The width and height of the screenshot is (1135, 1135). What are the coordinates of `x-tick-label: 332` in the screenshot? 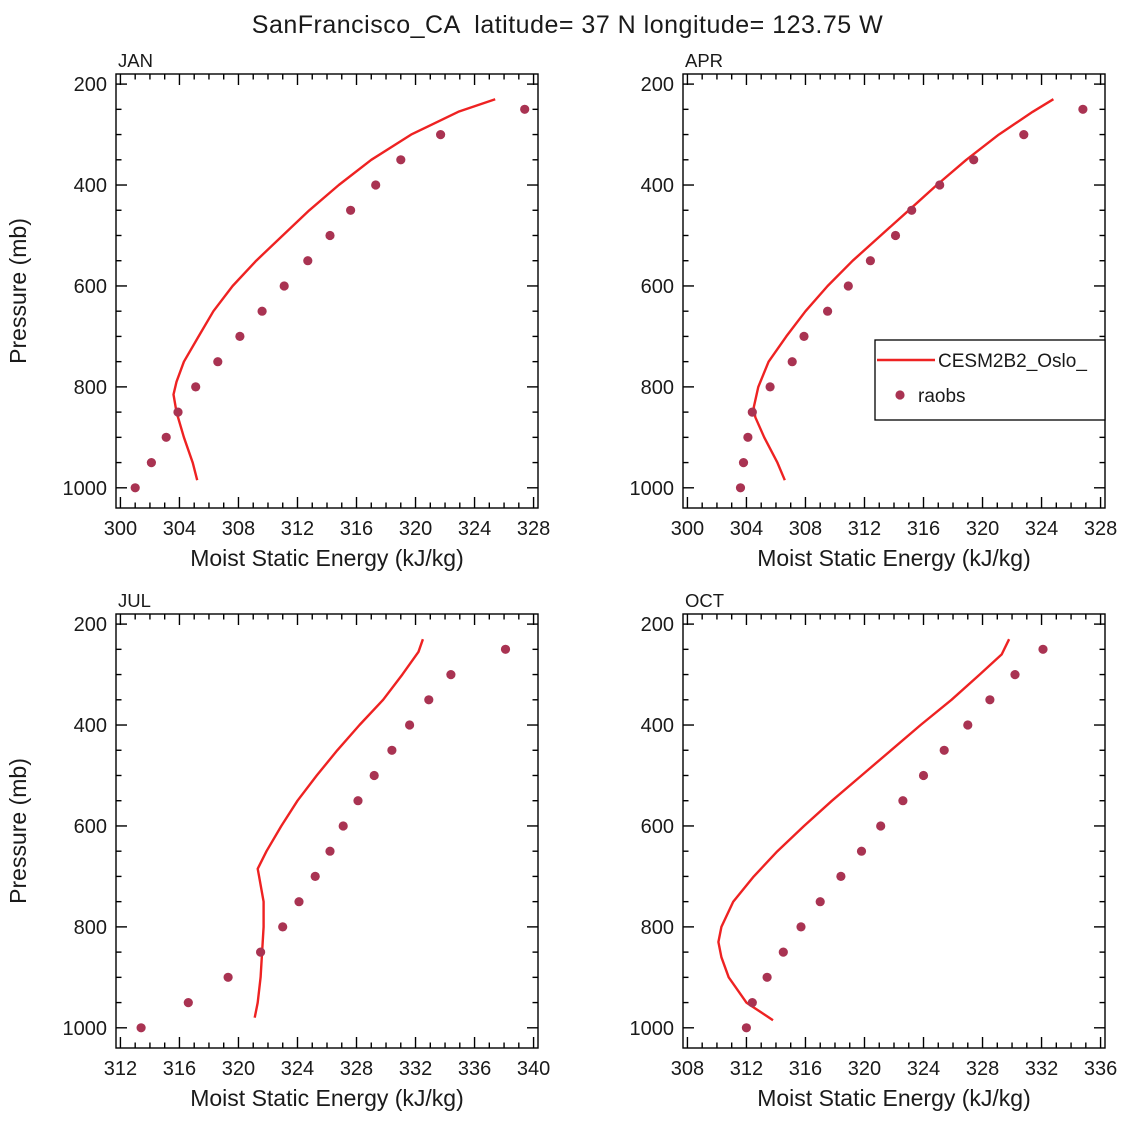 It's located at (415, 1069).